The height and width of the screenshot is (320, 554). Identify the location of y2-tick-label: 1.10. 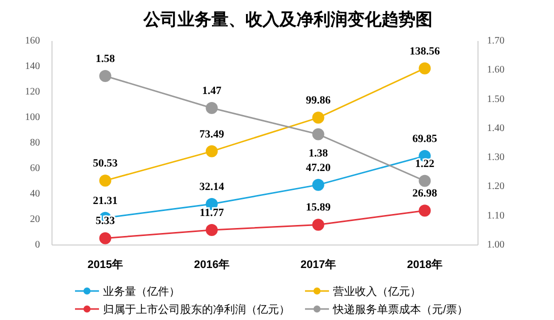
(495, 216).